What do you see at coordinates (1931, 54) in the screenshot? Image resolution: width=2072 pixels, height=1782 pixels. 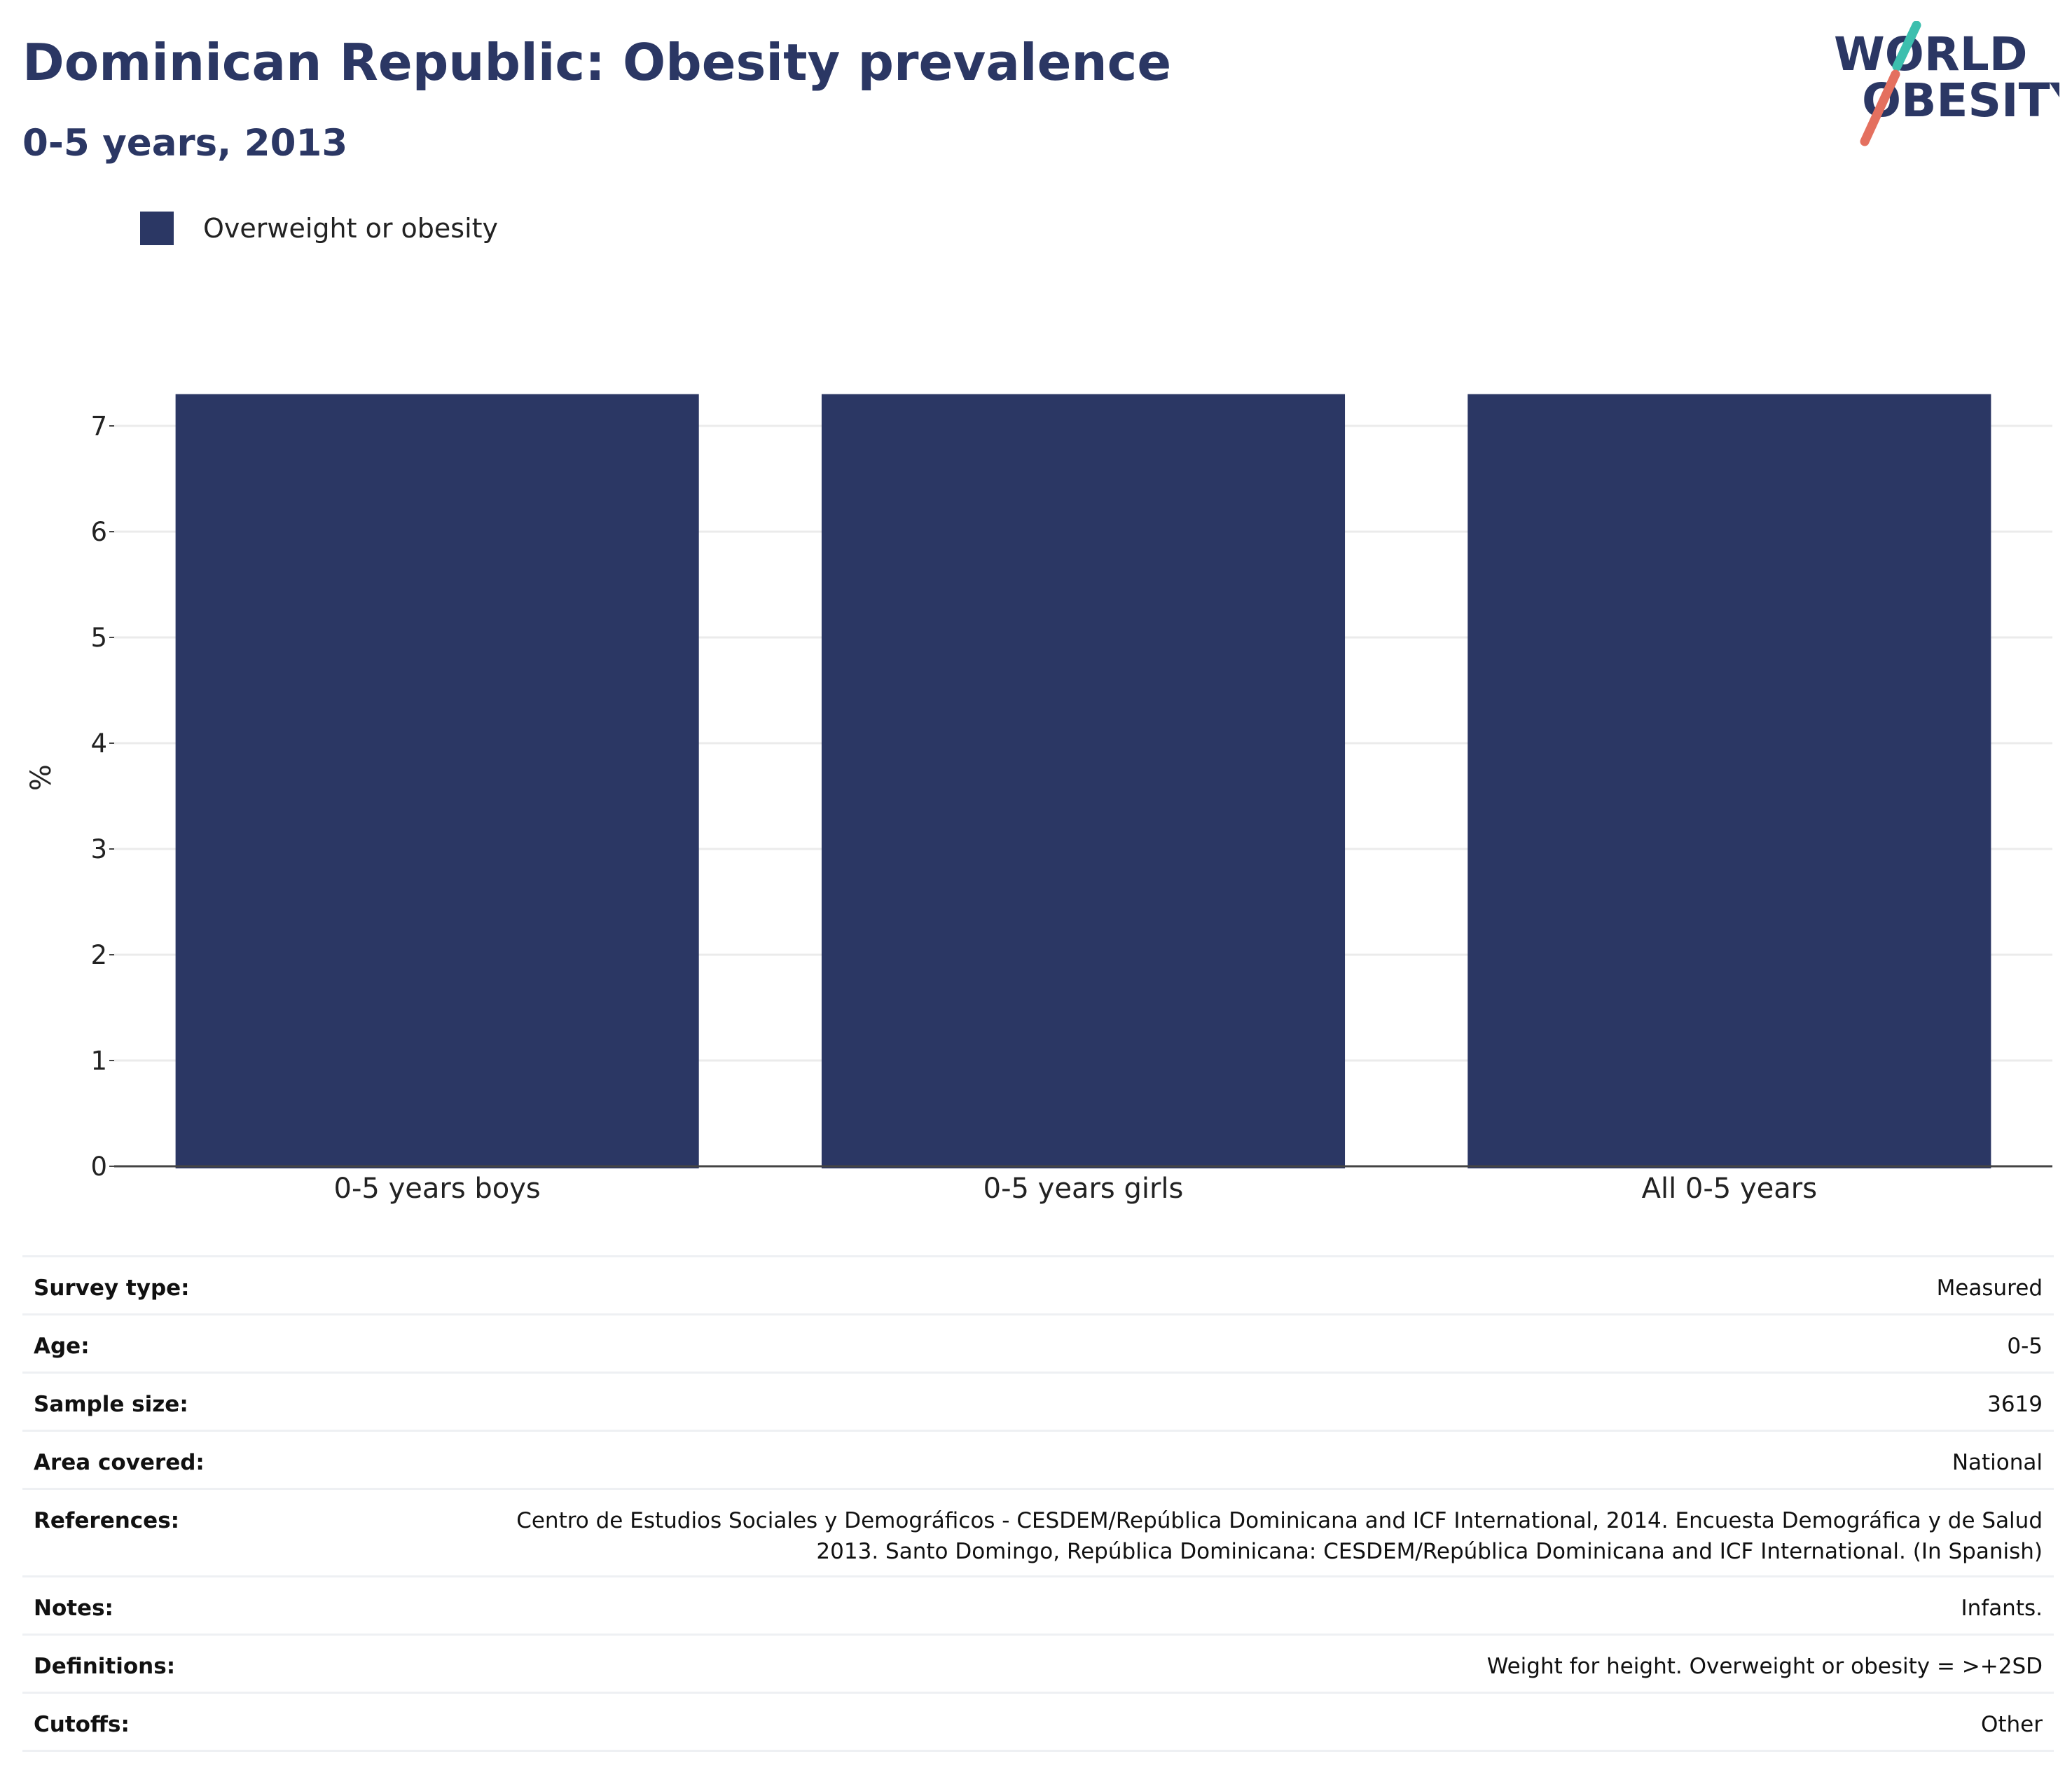 I see `logo-text-world: WORLD` at bounding box center [1931, 54].